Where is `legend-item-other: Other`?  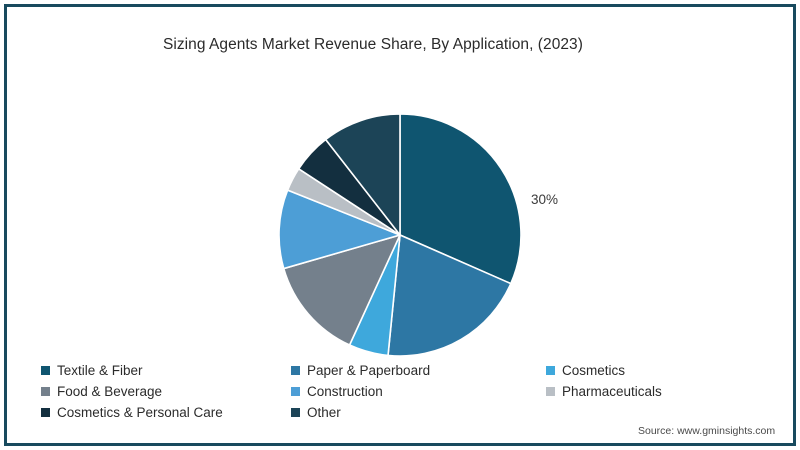
legend-item-other: Other is located at coordinates (418, 413).